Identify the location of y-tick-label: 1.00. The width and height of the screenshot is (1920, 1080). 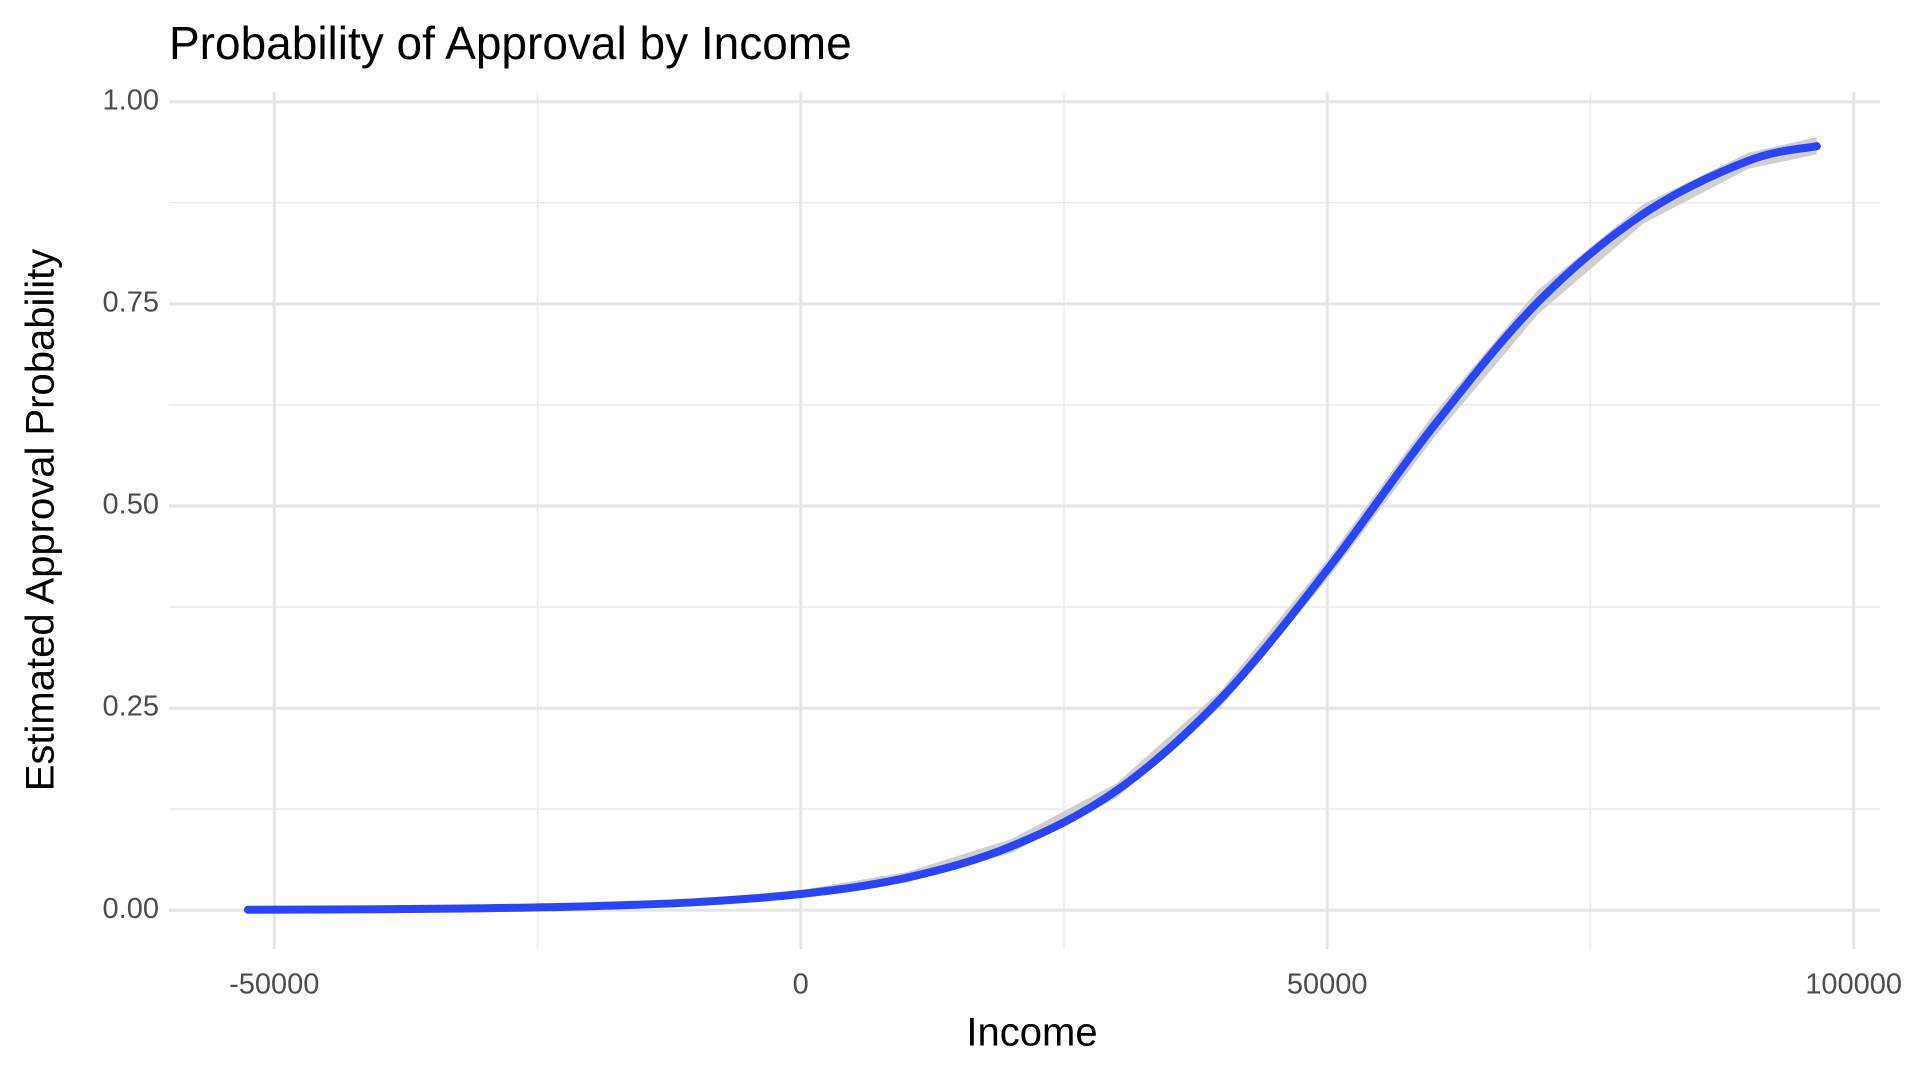
(131, 100).